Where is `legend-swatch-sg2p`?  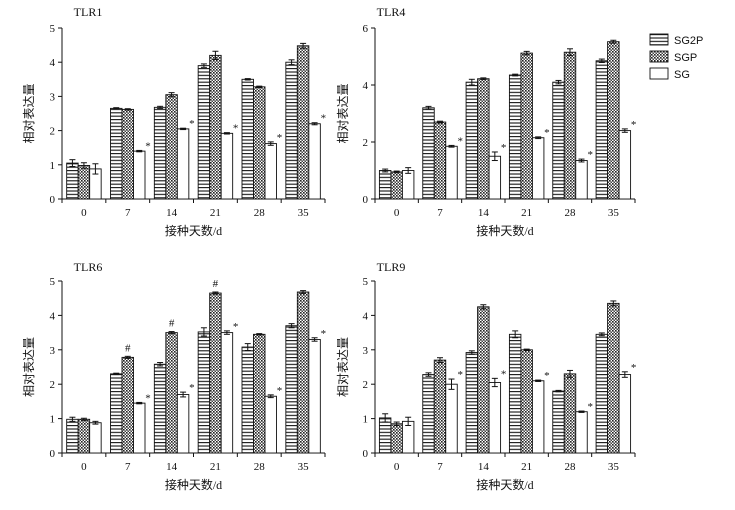 legend-swatch-sg2p is located at coordinates (659, 39).